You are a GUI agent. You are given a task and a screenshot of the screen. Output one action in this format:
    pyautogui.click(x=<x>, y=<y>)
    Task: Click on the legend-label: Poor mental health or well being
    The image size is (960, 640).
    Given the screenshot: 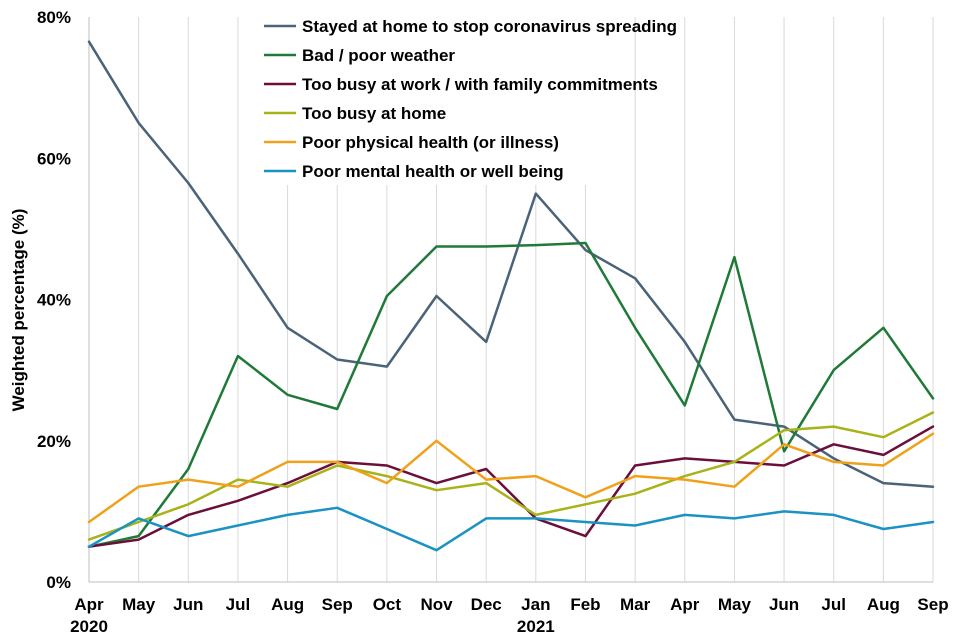 What is the action you would take?
    pyautogui.click(x=433, y=171)
    